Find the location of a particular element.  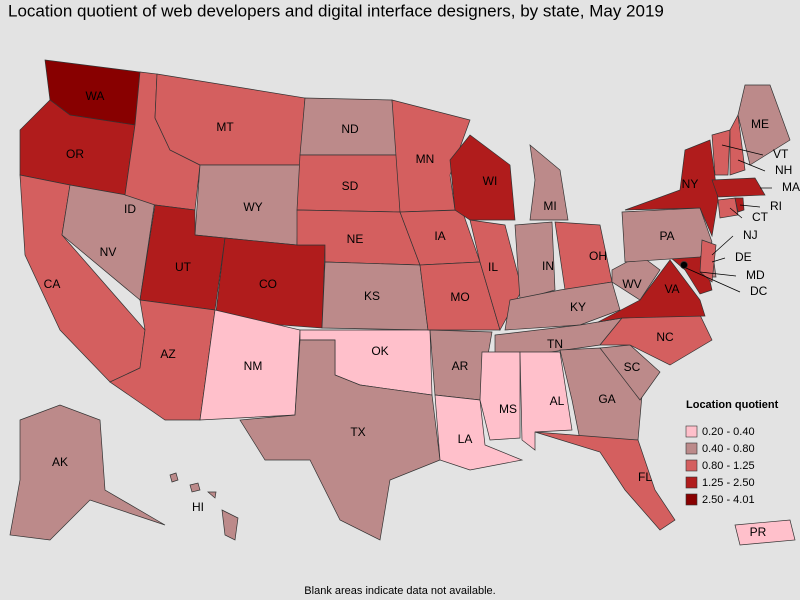

state-label: HI is located at coordinates (198, 507).